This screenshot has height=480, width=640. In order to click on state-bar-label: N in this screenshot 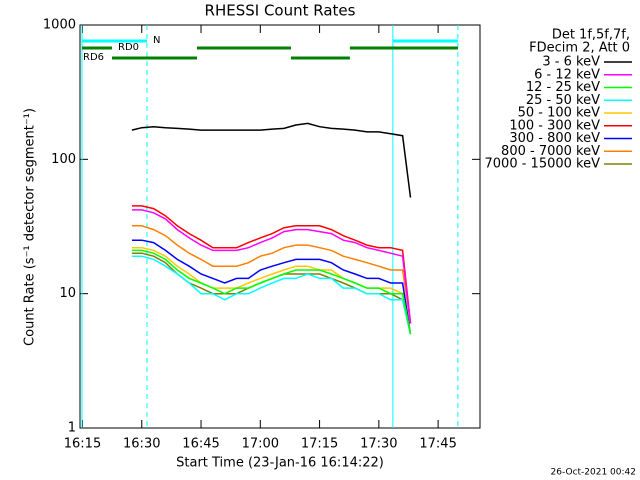, I will do `click(156, 40)`.